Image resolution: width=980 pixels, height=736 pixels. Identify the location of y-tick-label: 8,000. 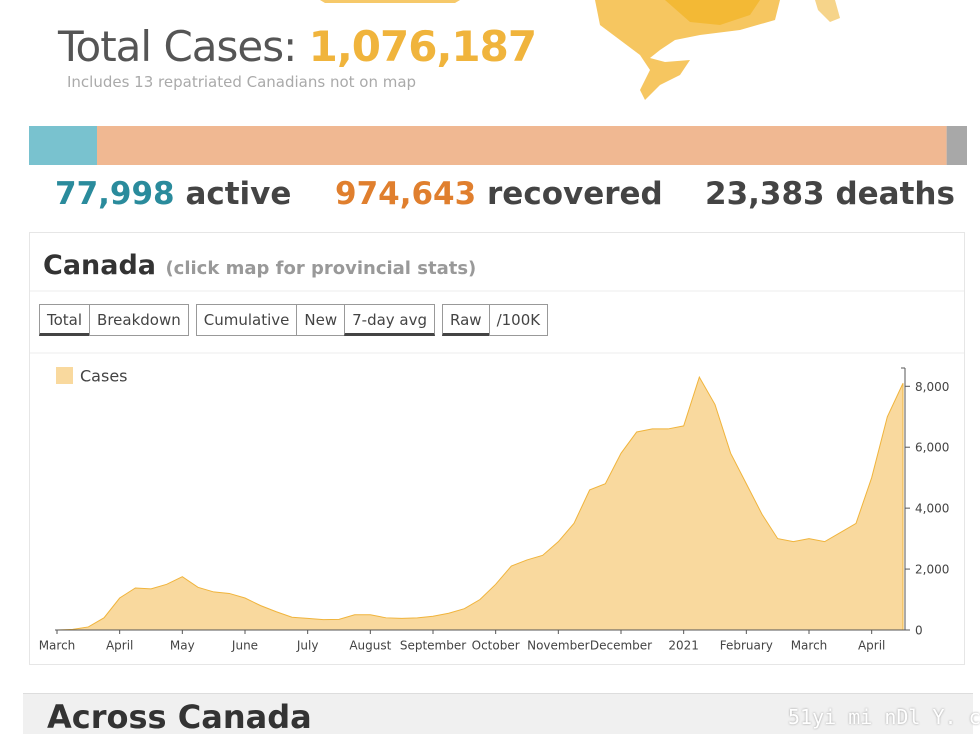
(932, 387).